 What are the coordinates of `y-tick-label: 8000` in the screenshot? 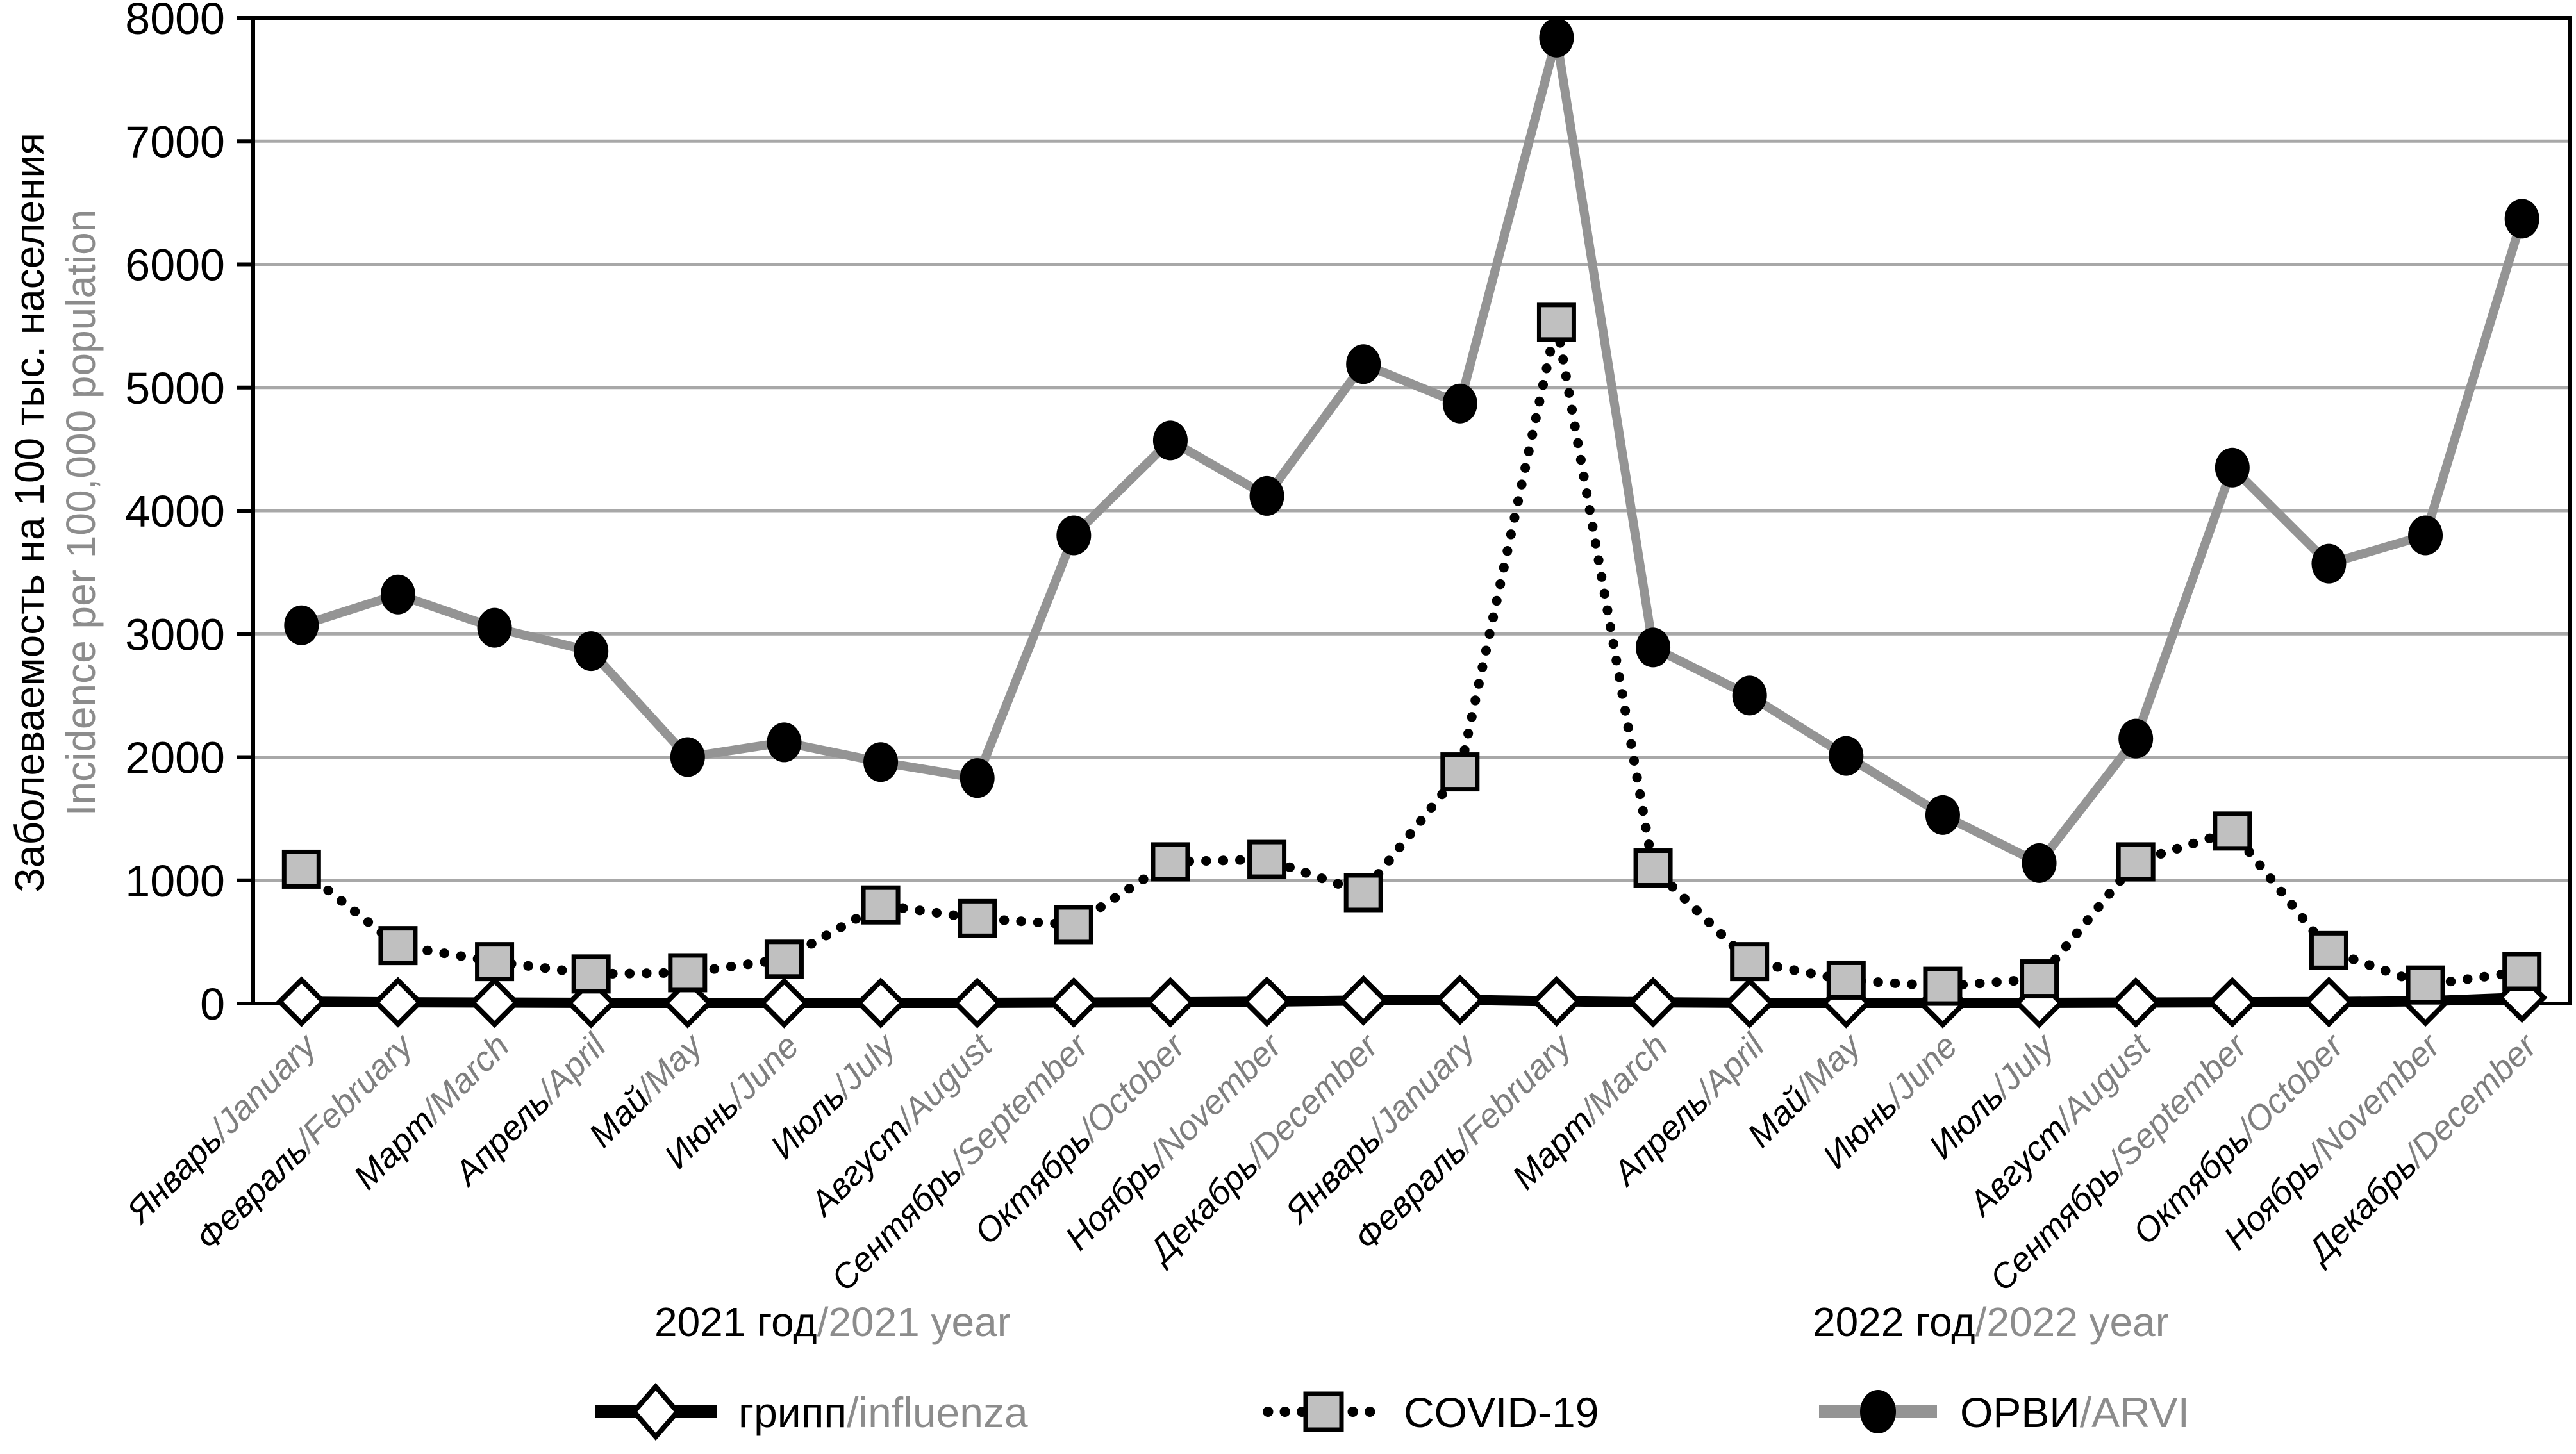 It's located at (175, 22).